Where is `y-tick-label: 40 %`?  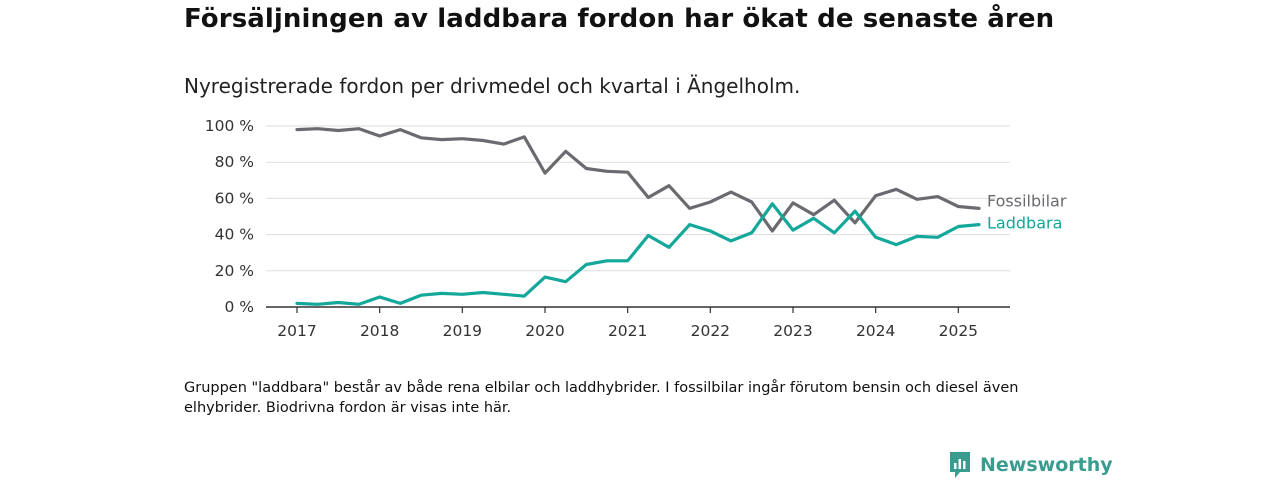
y-tick-label: 40 % is located at coordinates (234, 235).